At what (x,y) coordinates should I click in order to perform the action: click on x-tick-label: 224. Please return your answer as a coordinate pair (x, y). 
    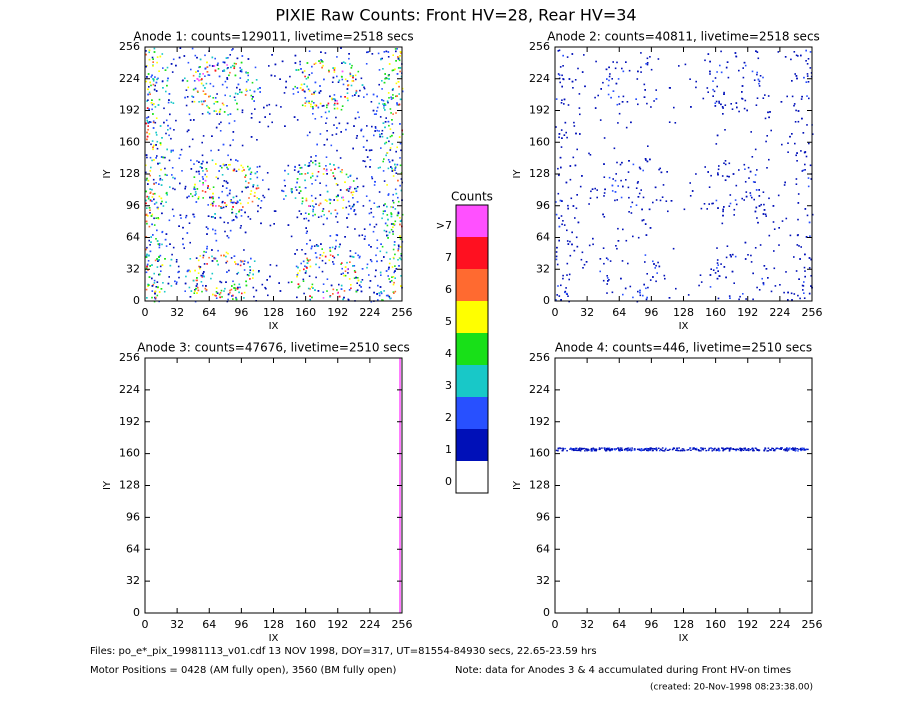
    Looking at the image, I should click on (369, 624).